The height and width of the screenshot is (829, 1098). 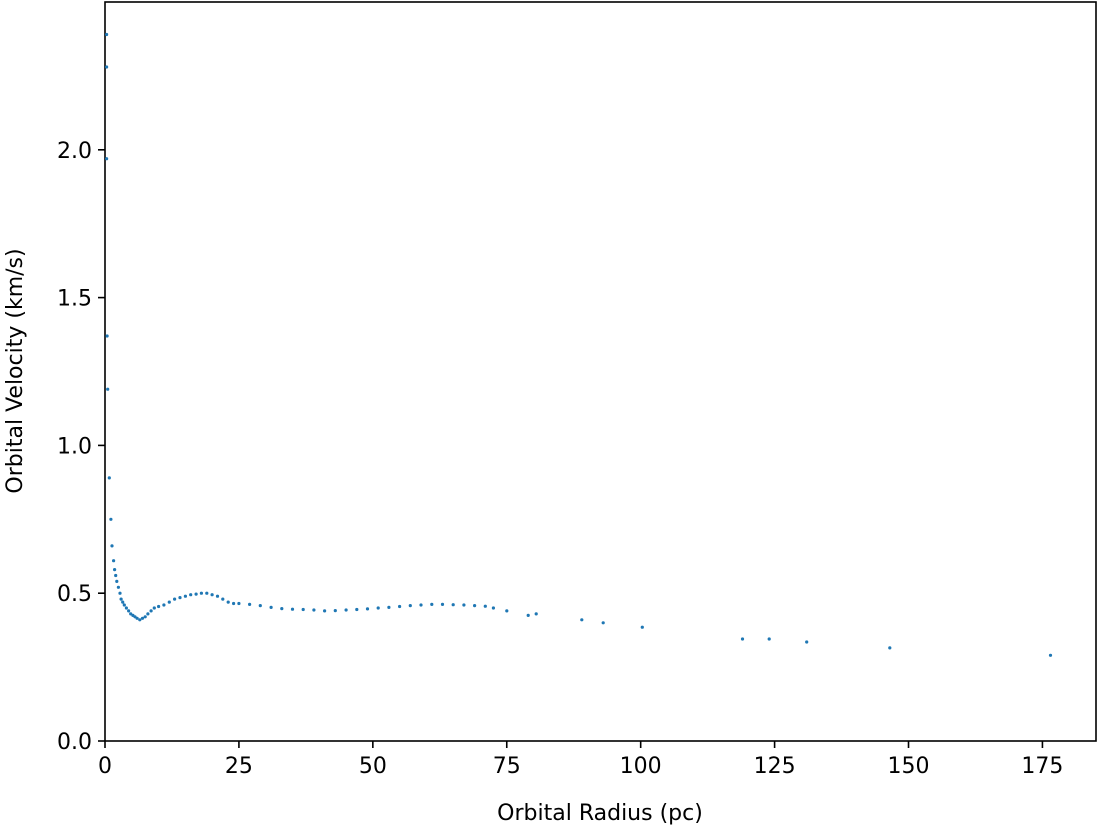 I want to click on x-tick-label: 125, so click(x=775, y=766).